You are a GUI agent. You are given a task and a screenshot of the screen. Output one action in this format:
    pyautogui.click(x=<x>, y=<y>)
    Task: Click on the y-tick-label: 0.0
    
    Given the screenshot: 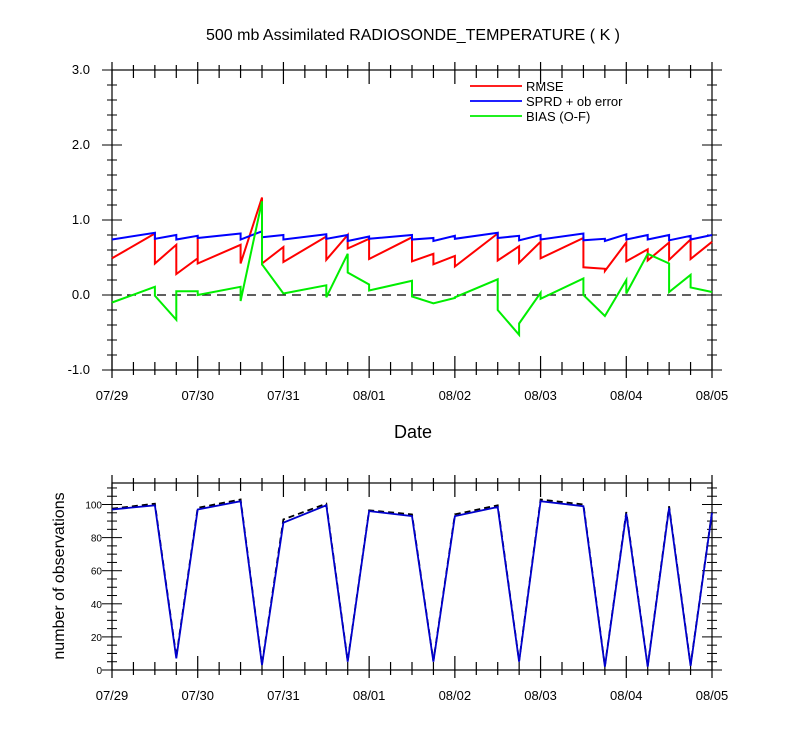 What is the action you would take?
    pyautogui.click(x=81, y=294)
    